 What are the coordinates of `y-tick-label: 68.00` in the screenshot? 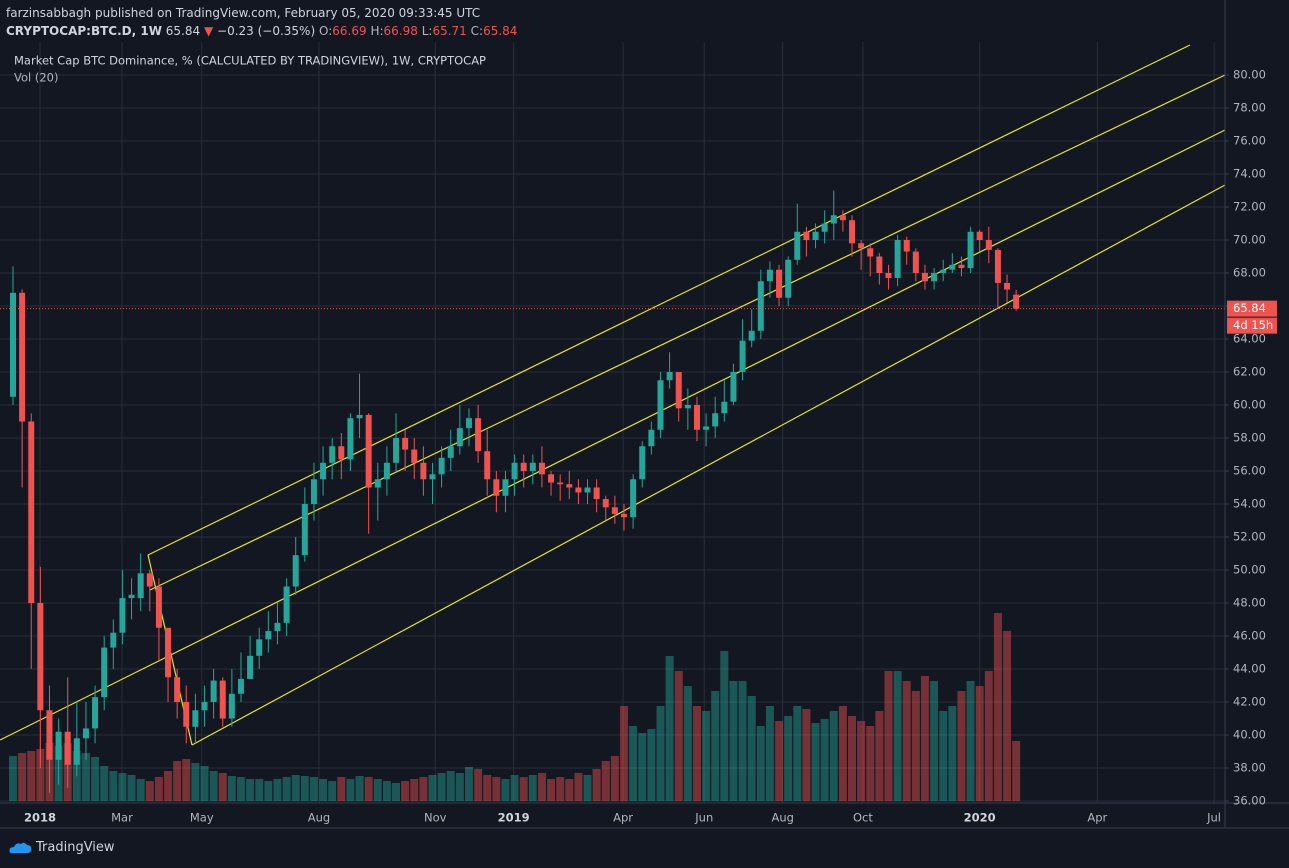 It's located at (1249, 273).